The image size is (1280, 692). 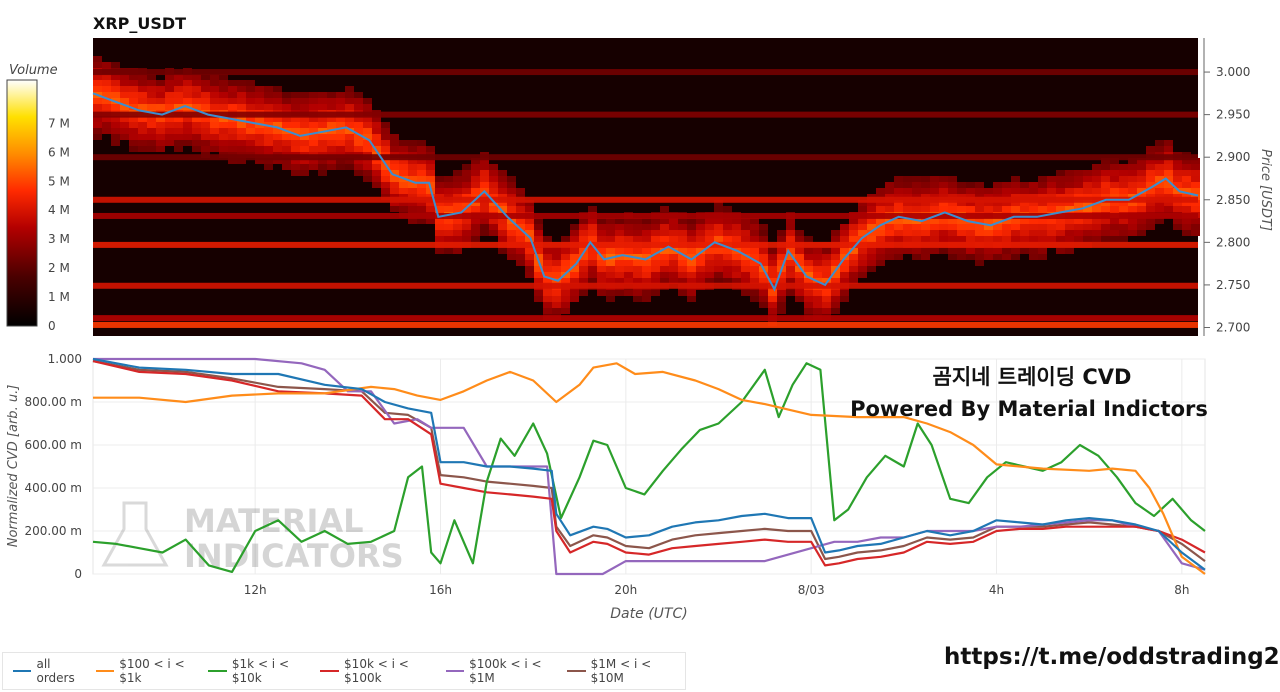 I want to click on legend-item: $1M < i < $10M, so click(x=620, y=671).